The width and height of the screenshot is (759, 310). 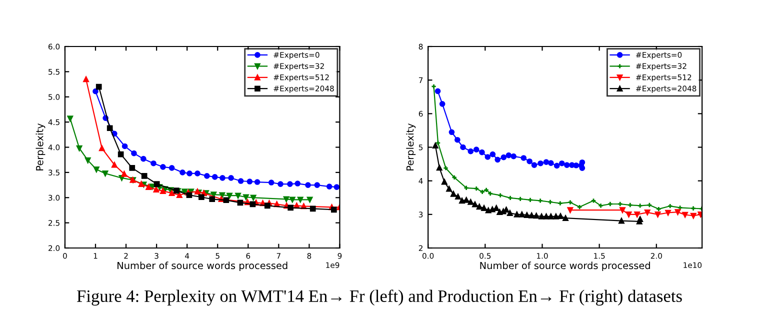 What do you see at coordinates (379, 298) in the screenshot?
I see `caption: Figure 4: Perplexity on WMT'14 En→ Fr (left) and Production En→ Fr (right) datasets` at bounding box center [379, 298].